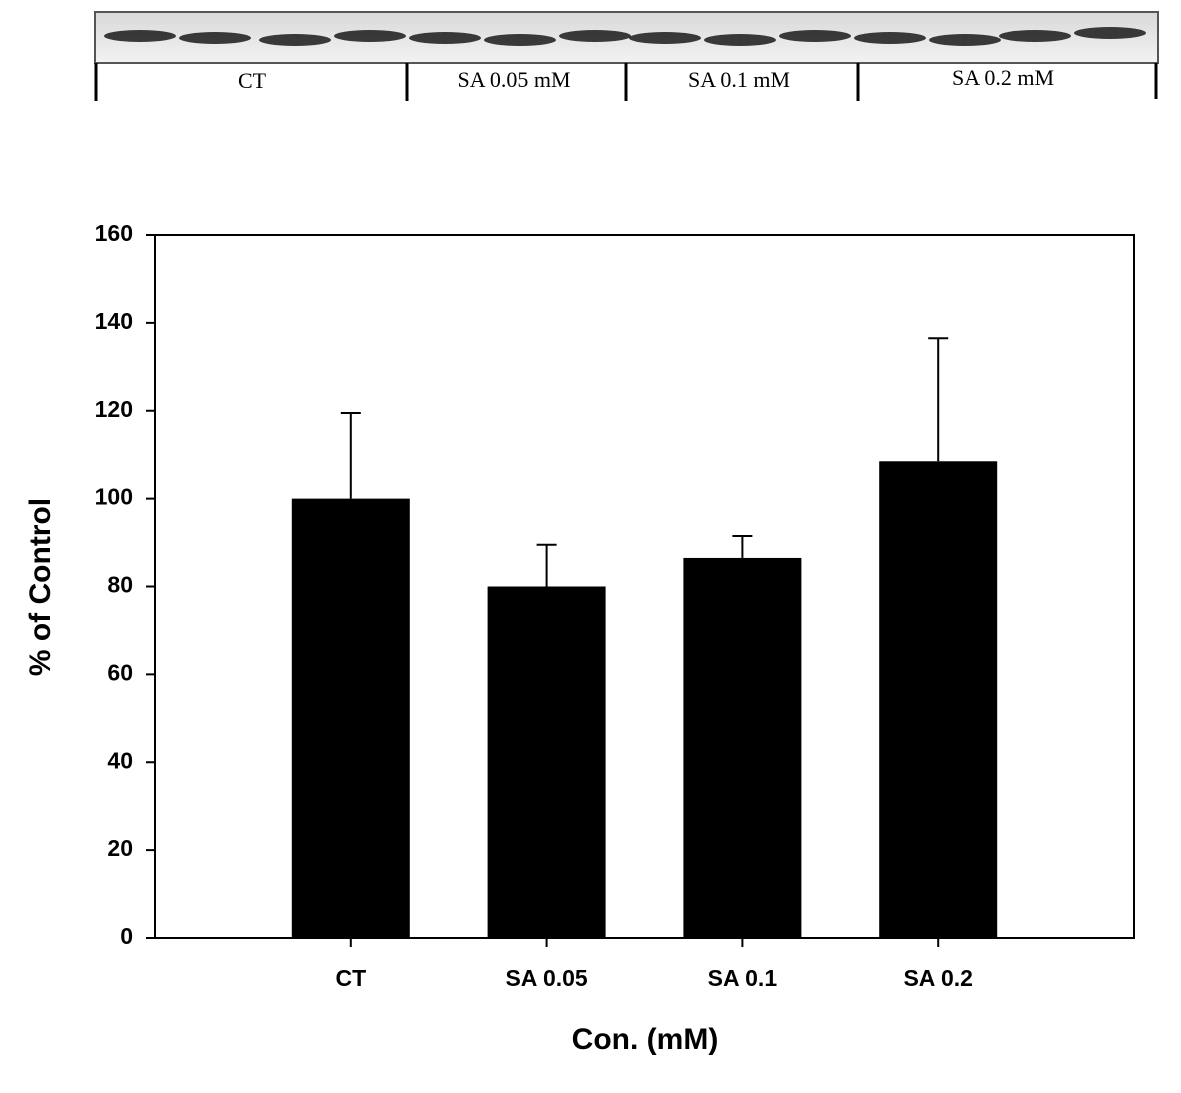 The width and height of the screenshot is (1181, 1093). I want to click on y-tick-label: 140, so click(114, 321).